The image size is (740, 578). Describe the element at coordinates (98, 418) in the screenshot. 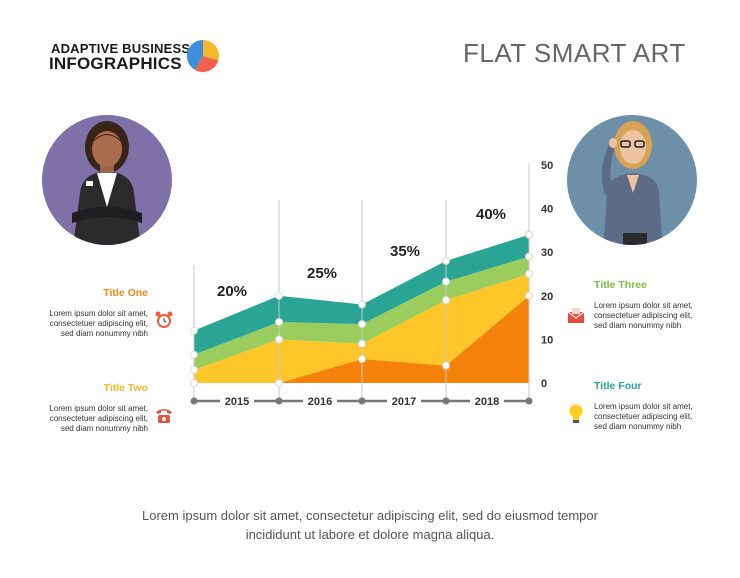

I see `card-two-line-2: consectetuer adipiscing elit,` at that location.